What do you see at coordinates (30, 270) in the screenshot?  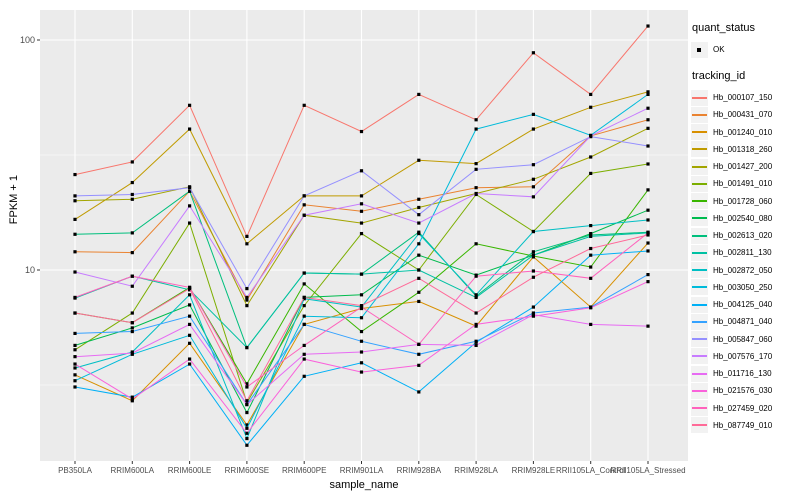 I see `y-tick-label: 10` at bounding box center [30, 270].